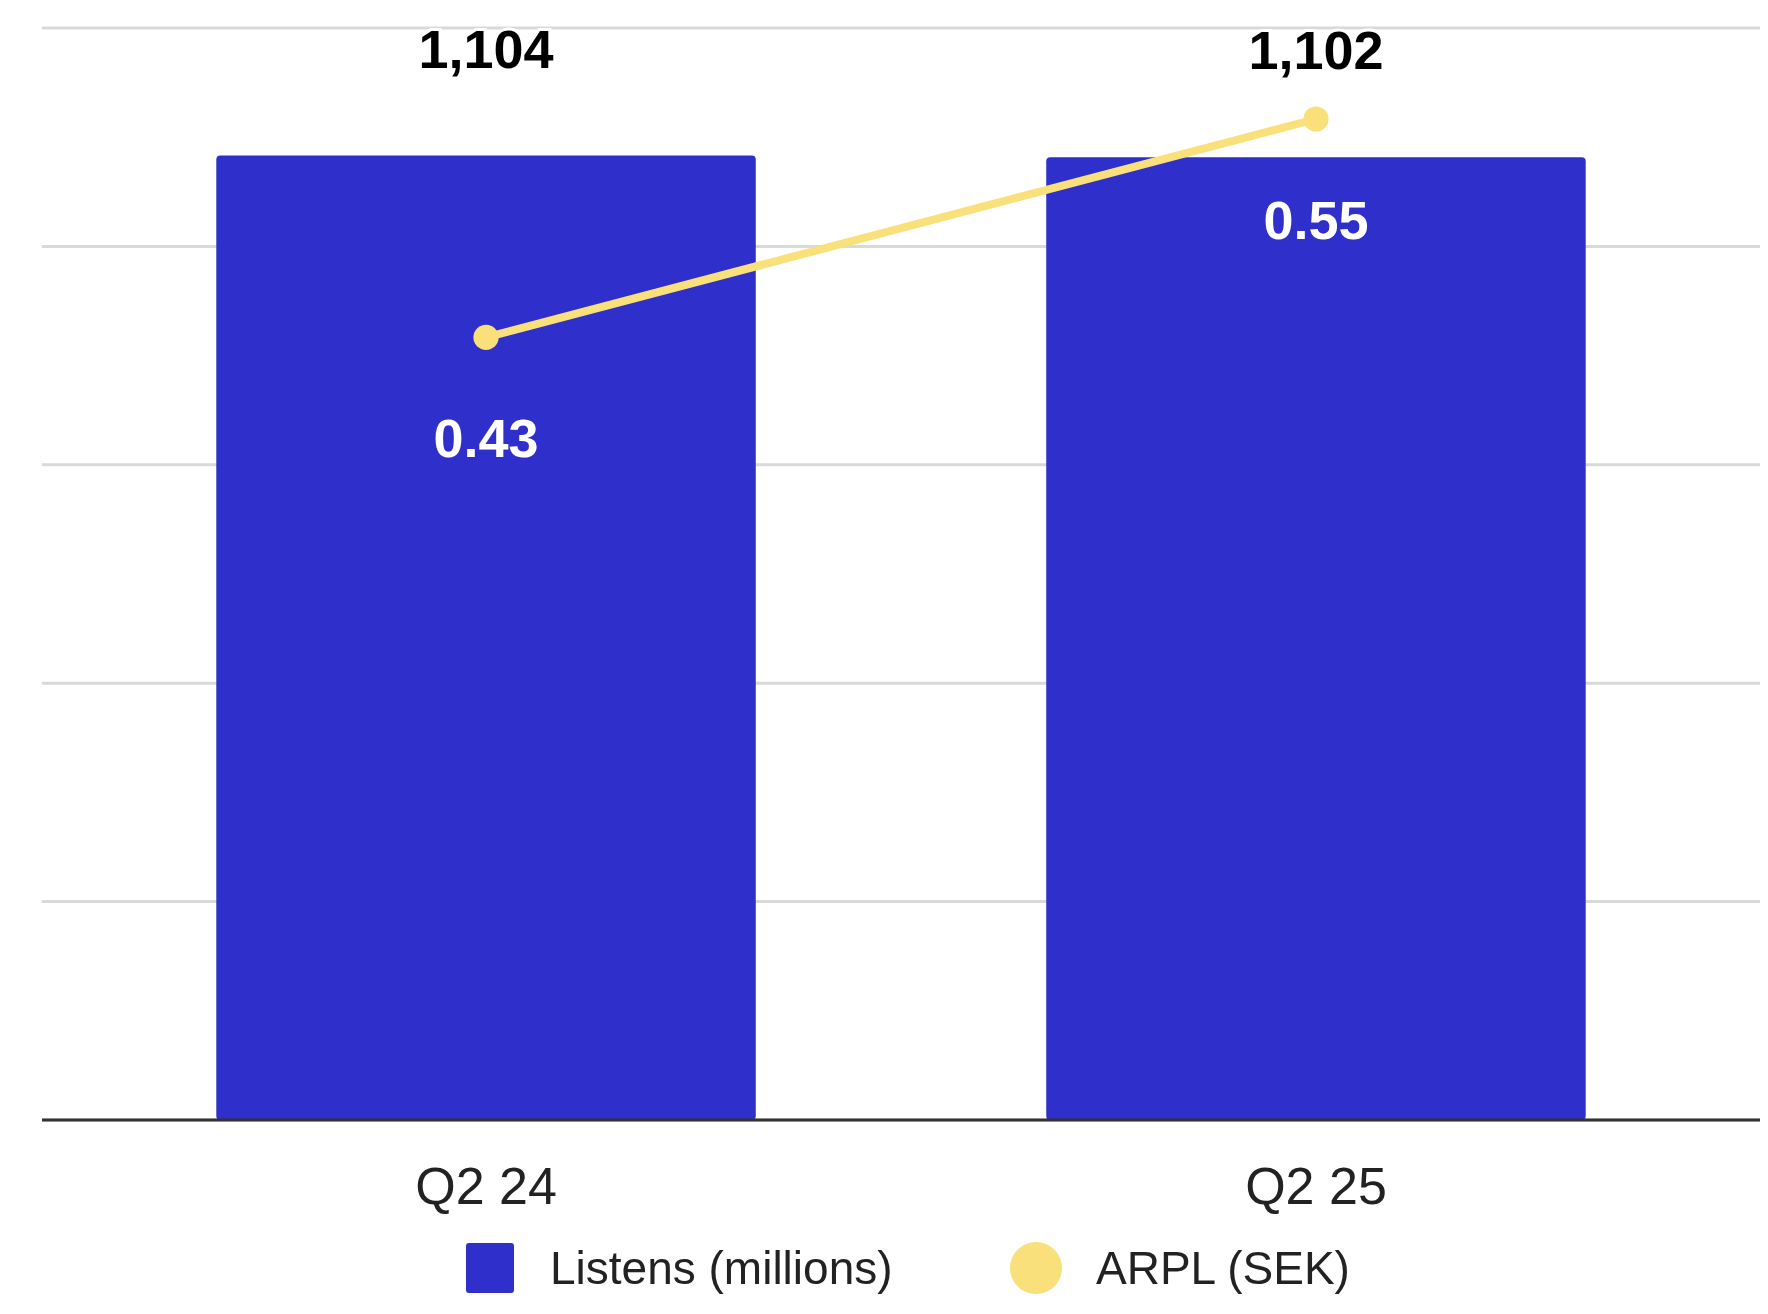 This screenshot has height=1314, width=1768. Describe the element at coordinates (486, 1186) in the screenshot. I see `x-tick-label: Q2 24` at that location.